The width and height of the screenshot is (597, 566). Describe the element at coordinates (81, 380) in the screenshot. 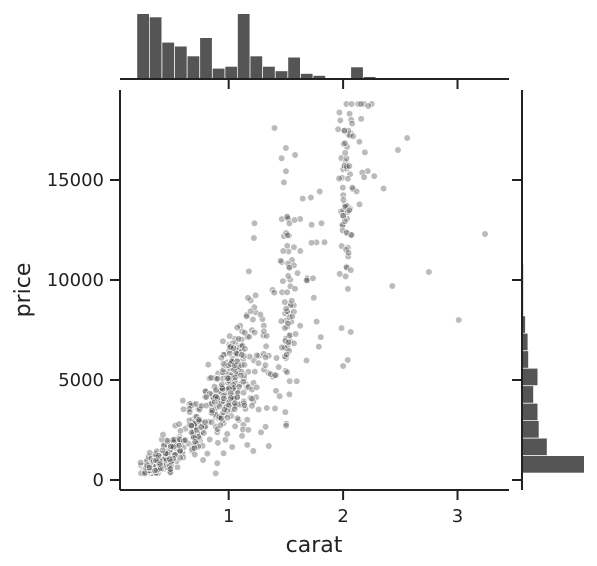

I see `y-tick-label: 5000` at that location.